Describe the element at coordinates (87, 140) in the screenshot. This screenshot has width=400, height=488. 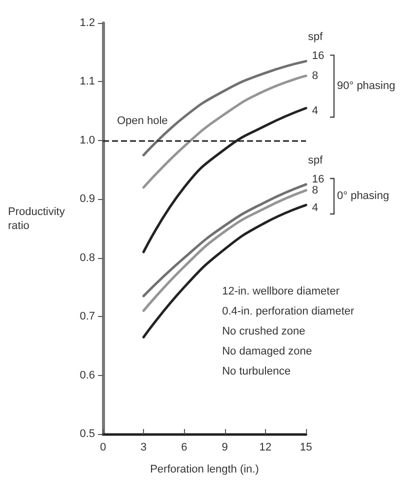
I see `y-tick-label: 1.0` at that location.